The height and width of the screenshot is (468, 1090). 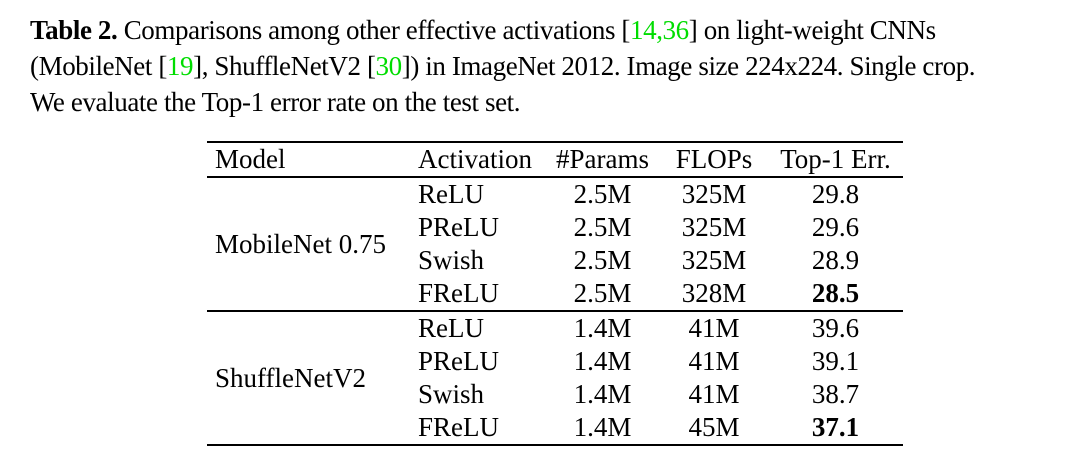 What do you see at coordinates (300, 243) in the screenshot?
I see `cell-model: MobileNet 0.75` at bounding box center [300, 243].